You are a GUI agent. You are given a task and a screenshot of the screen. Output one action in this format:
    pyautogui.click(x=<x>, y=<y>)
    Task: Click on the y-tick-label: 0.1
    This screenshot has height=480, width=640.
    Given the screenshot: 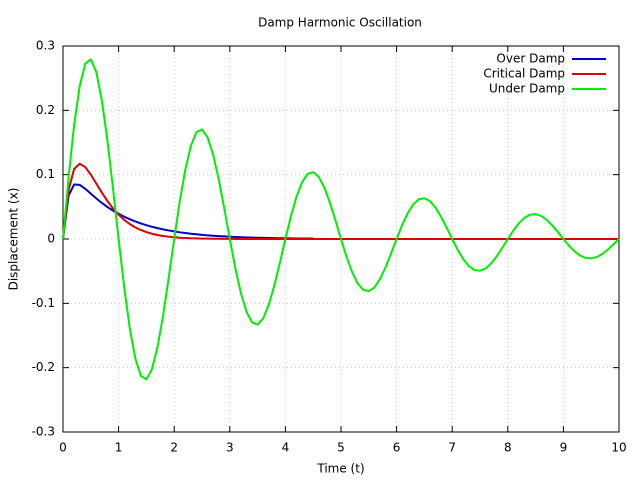 What is the action you would take?
    pyautogui.click(x=45, y=174)
    